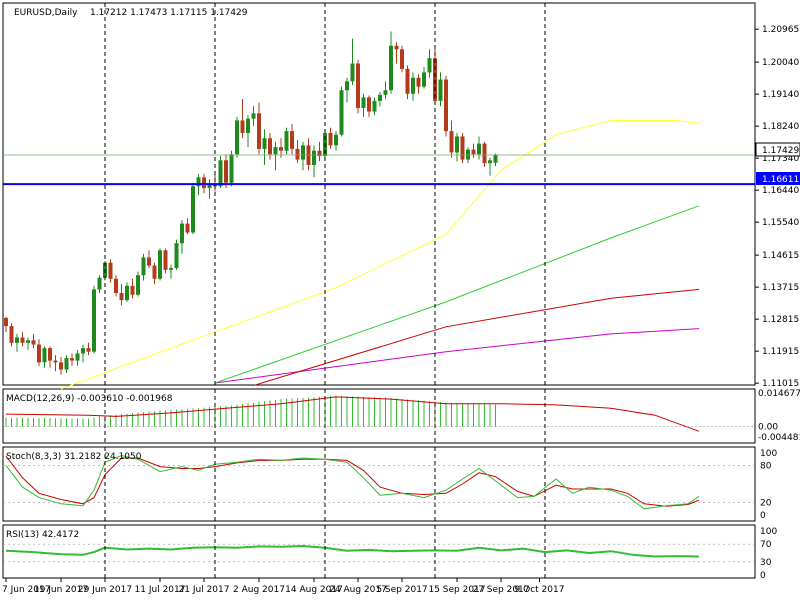 This screenshot has width=800, height=600. What do you see at coordinates (352, 414) in the screenshot?
I see `macd-signal-line` at bounding box center [352, 414].